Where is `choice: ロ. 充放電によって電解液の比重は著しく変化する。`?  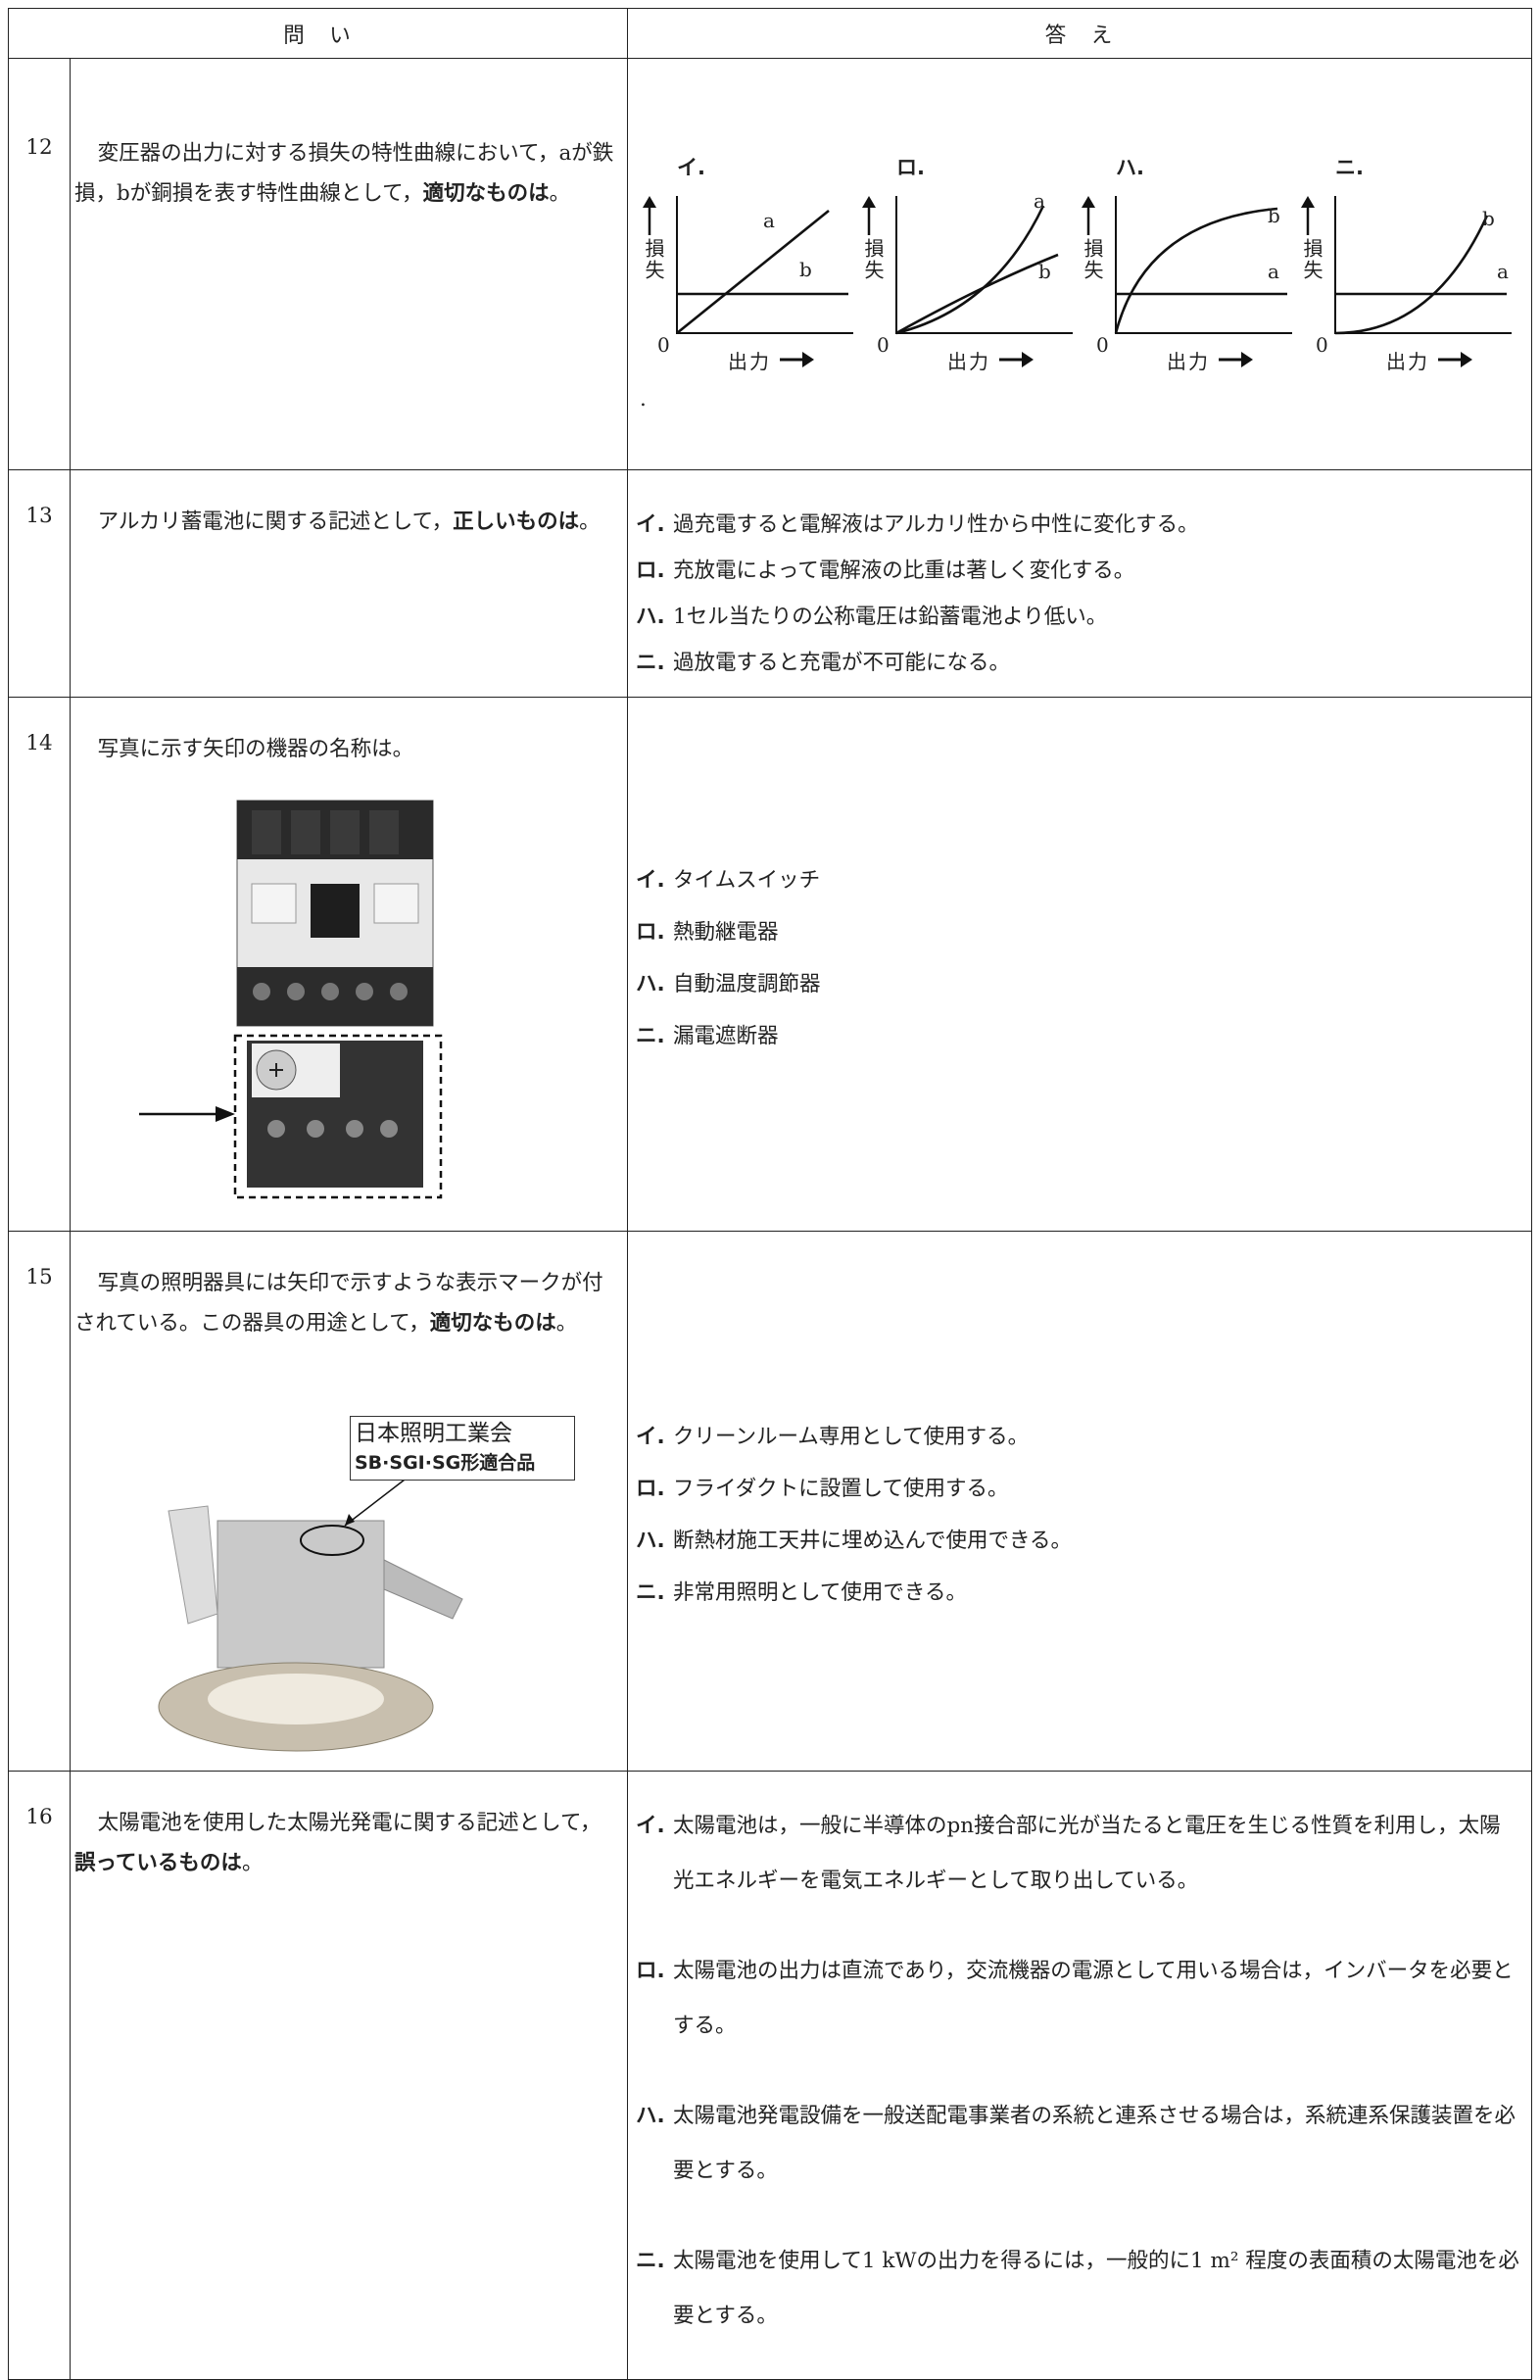
choice: ロ. 充放電によって電解液の比重は著しく変化する。 is located at coordinates (1080, 571).